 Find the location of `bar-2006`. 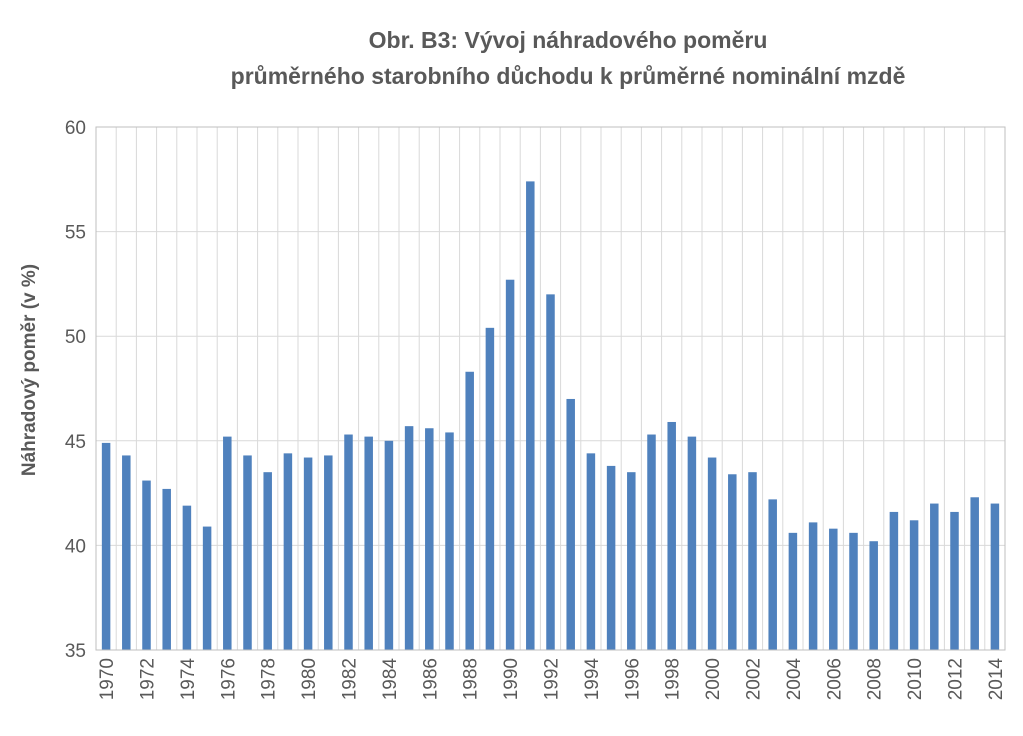

bar-2006 is located at coordinates (833, 589).